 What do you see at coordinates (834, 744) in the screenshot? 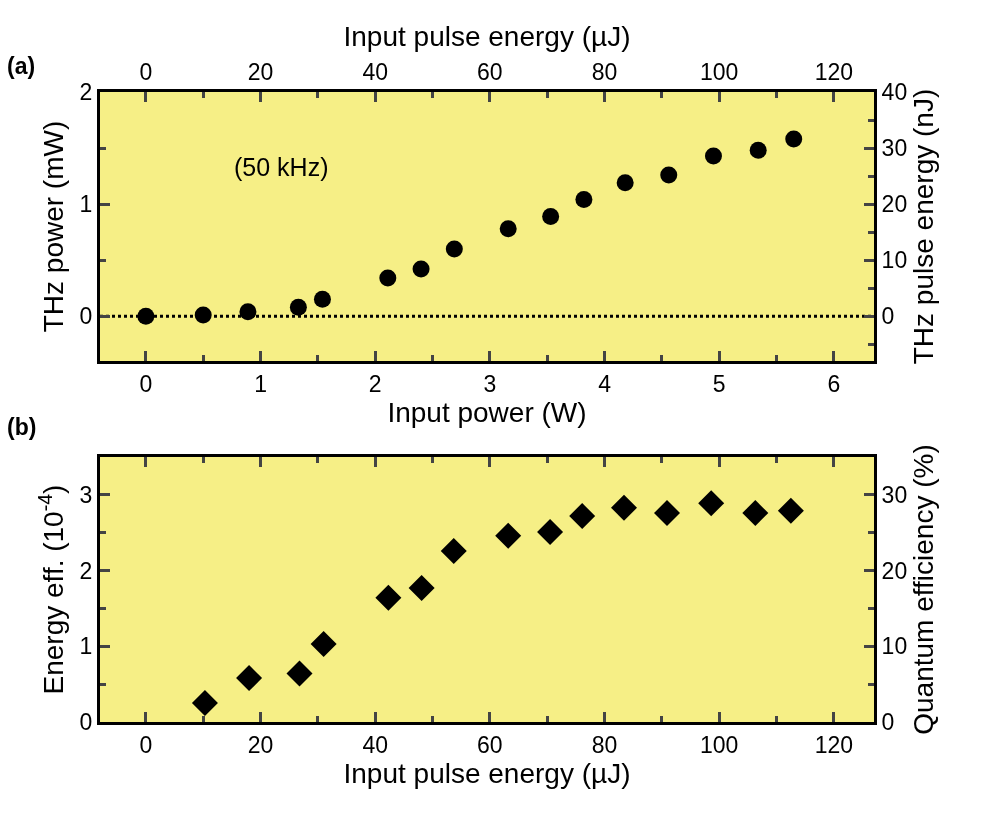
I see `x-tick-label: 120` at bounding box center [834, 744].